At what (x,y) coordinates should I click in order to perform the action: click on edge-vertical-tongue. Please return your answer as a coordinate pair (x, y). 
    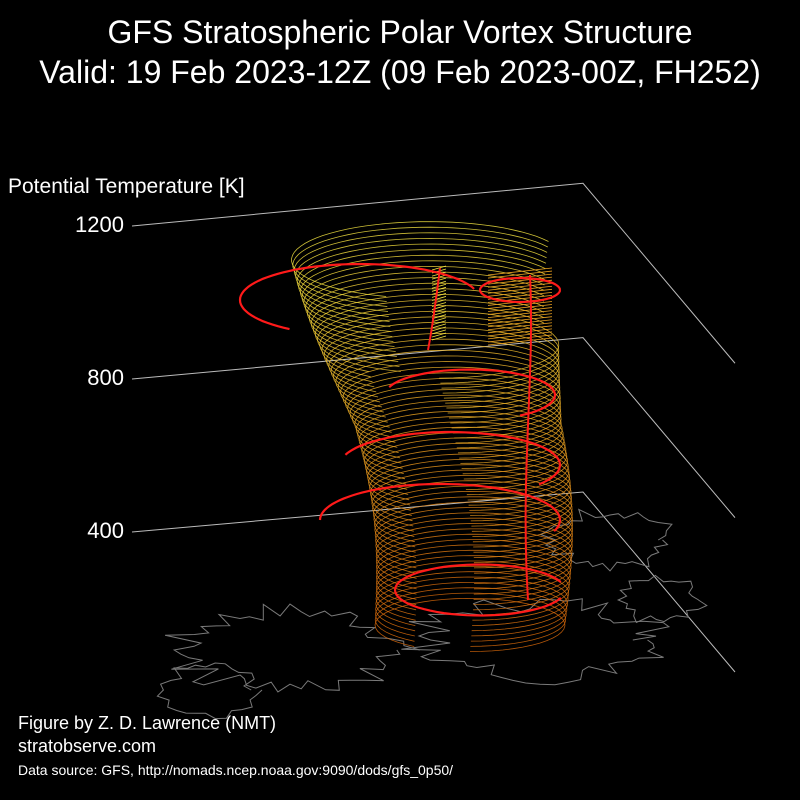
    Looking at the image, I should click on (434, 309).